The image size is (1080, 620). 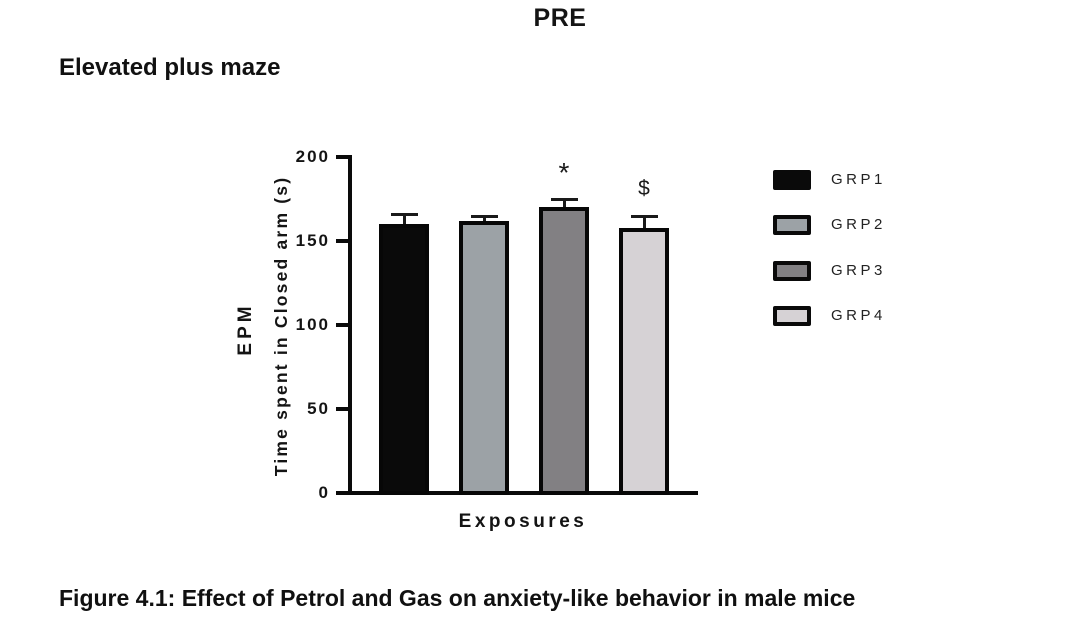 What do you see at coordinates (312, 156) in the screenshot?
I see `y-tick-label: 200` at bounding box center [312, 156].